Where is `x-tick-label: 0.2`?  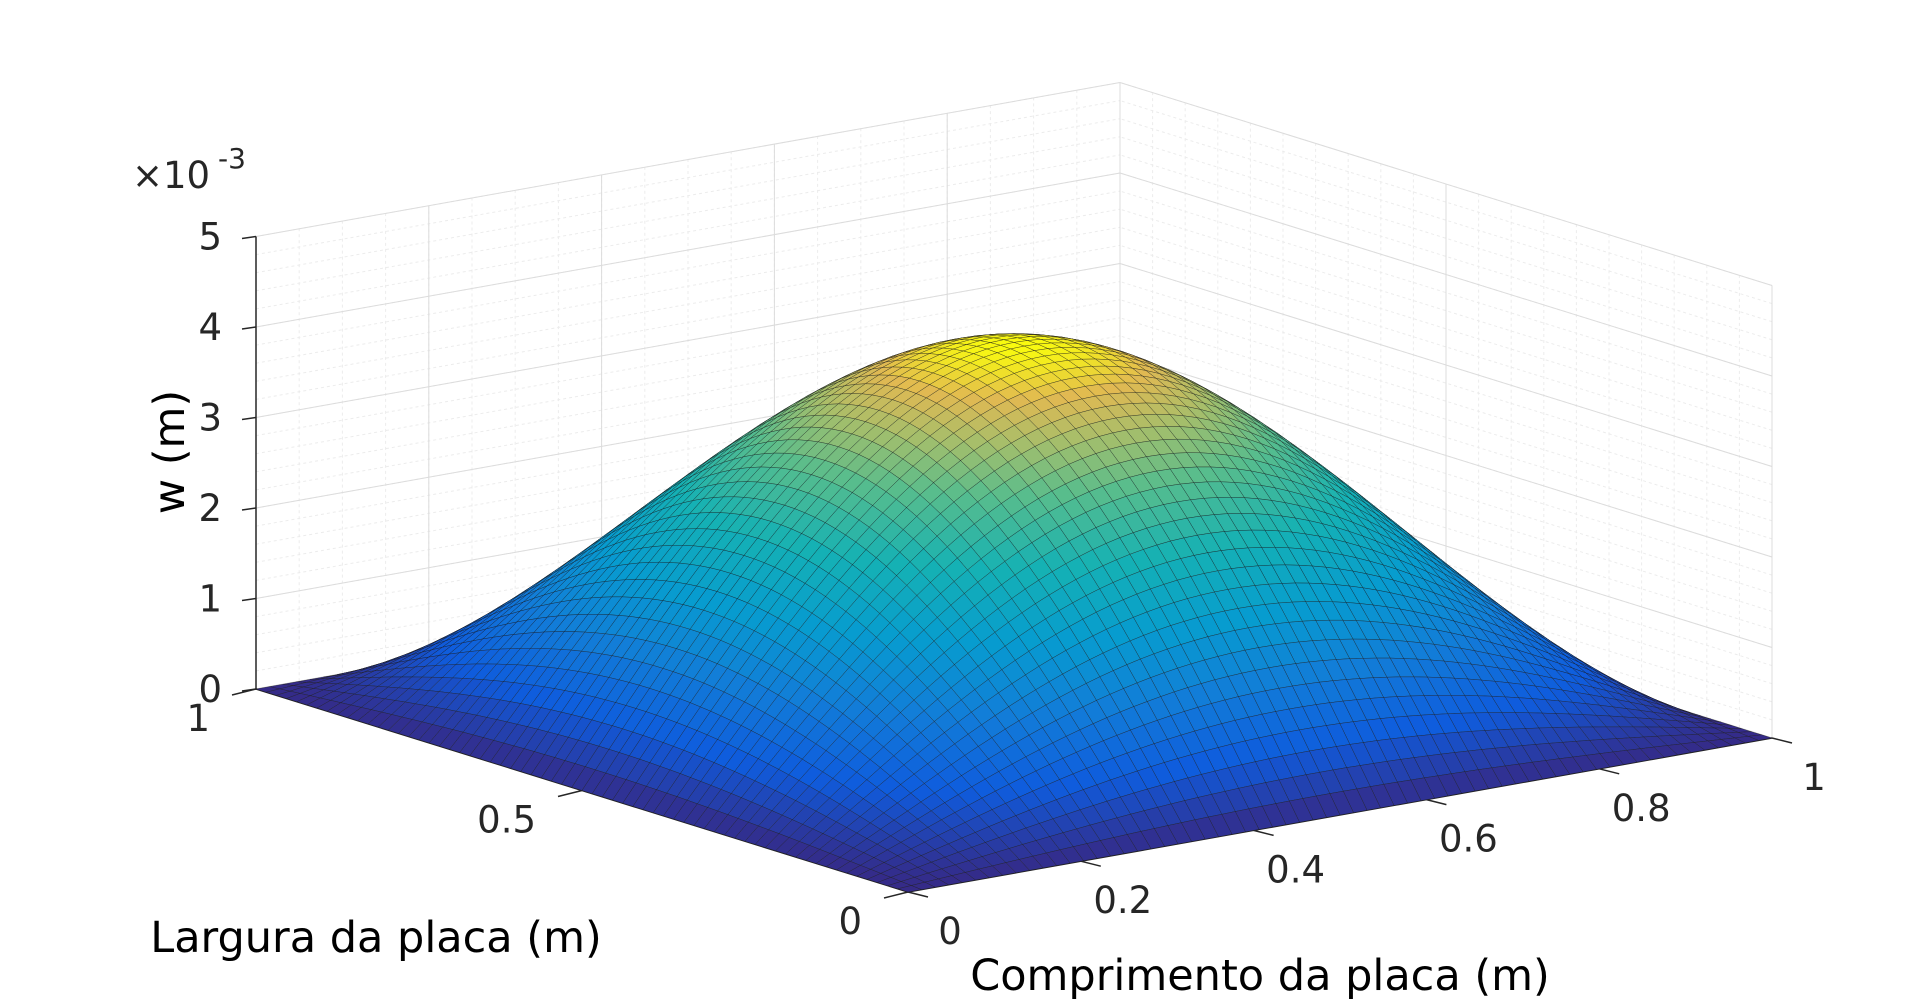
x-tick-label: 0.2 is located at coordinates (1122, 900).